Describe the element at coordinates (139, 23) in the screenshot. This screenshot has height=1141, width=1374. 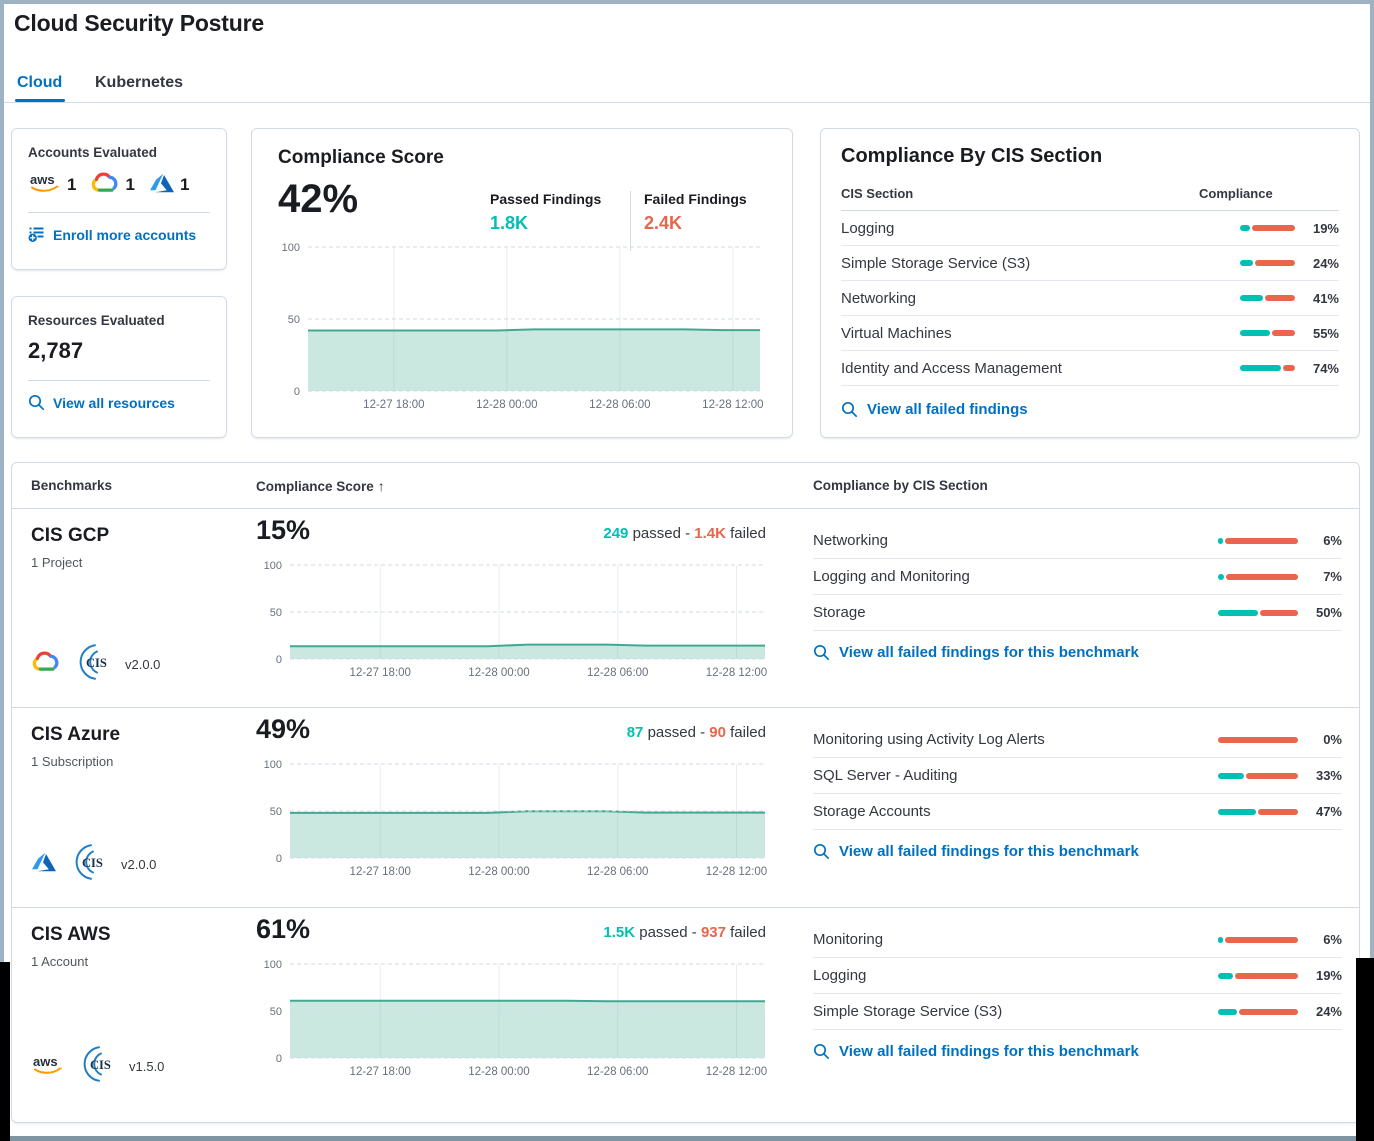
I see `page-title: Cloud Security Posture` at that location.